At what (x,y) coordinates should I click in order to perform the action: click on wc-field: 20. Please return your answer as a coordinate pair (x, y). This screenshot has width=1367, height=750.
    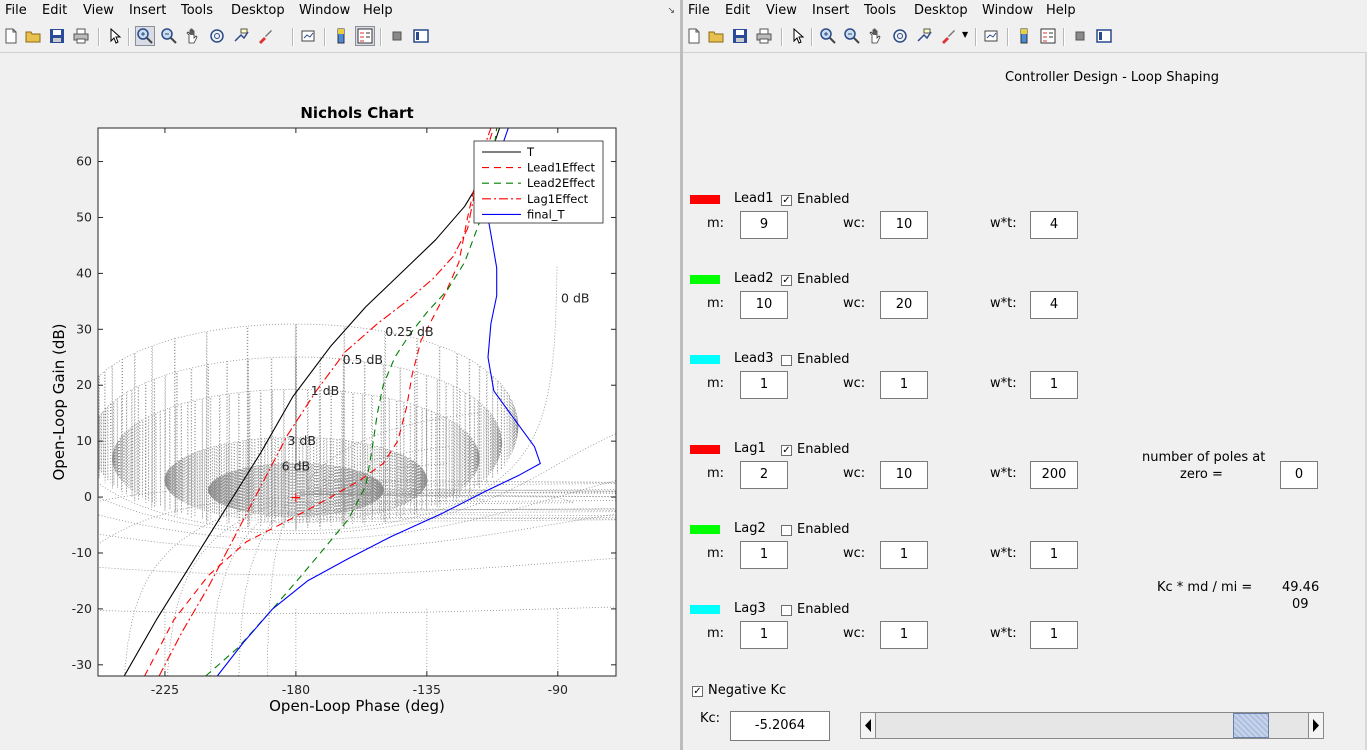
    Looking at the image, I should click on (904, 305).